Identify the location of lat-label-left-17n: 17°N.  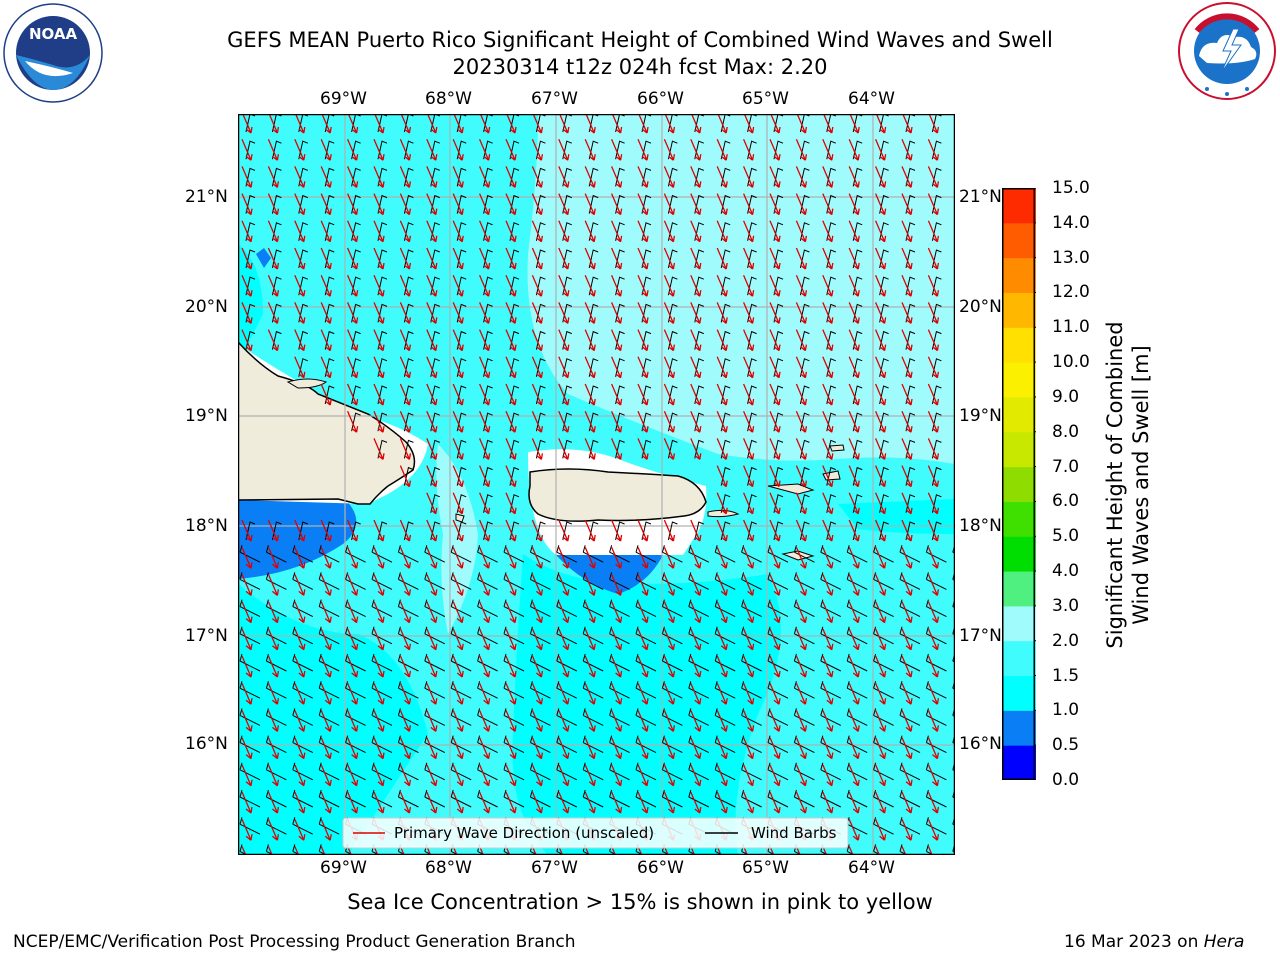
(206, 636).